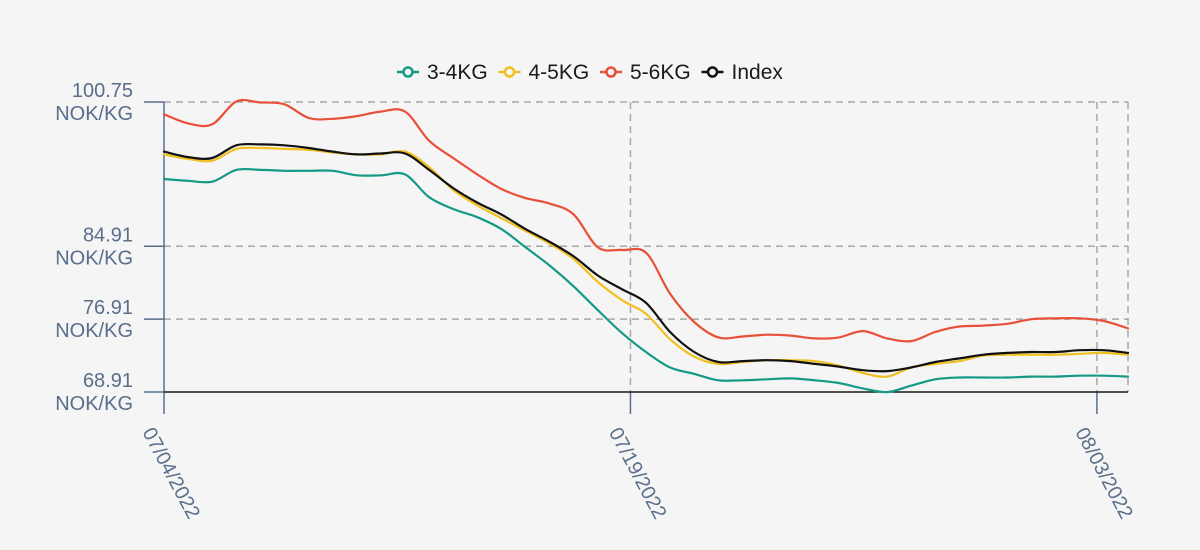 The width and height of the screenshot is (1200, 550). What do you see at coordinates (457, 72) in the screenshot?
I see `legend-label: 3-4KG` at bounding box center [457, 72].